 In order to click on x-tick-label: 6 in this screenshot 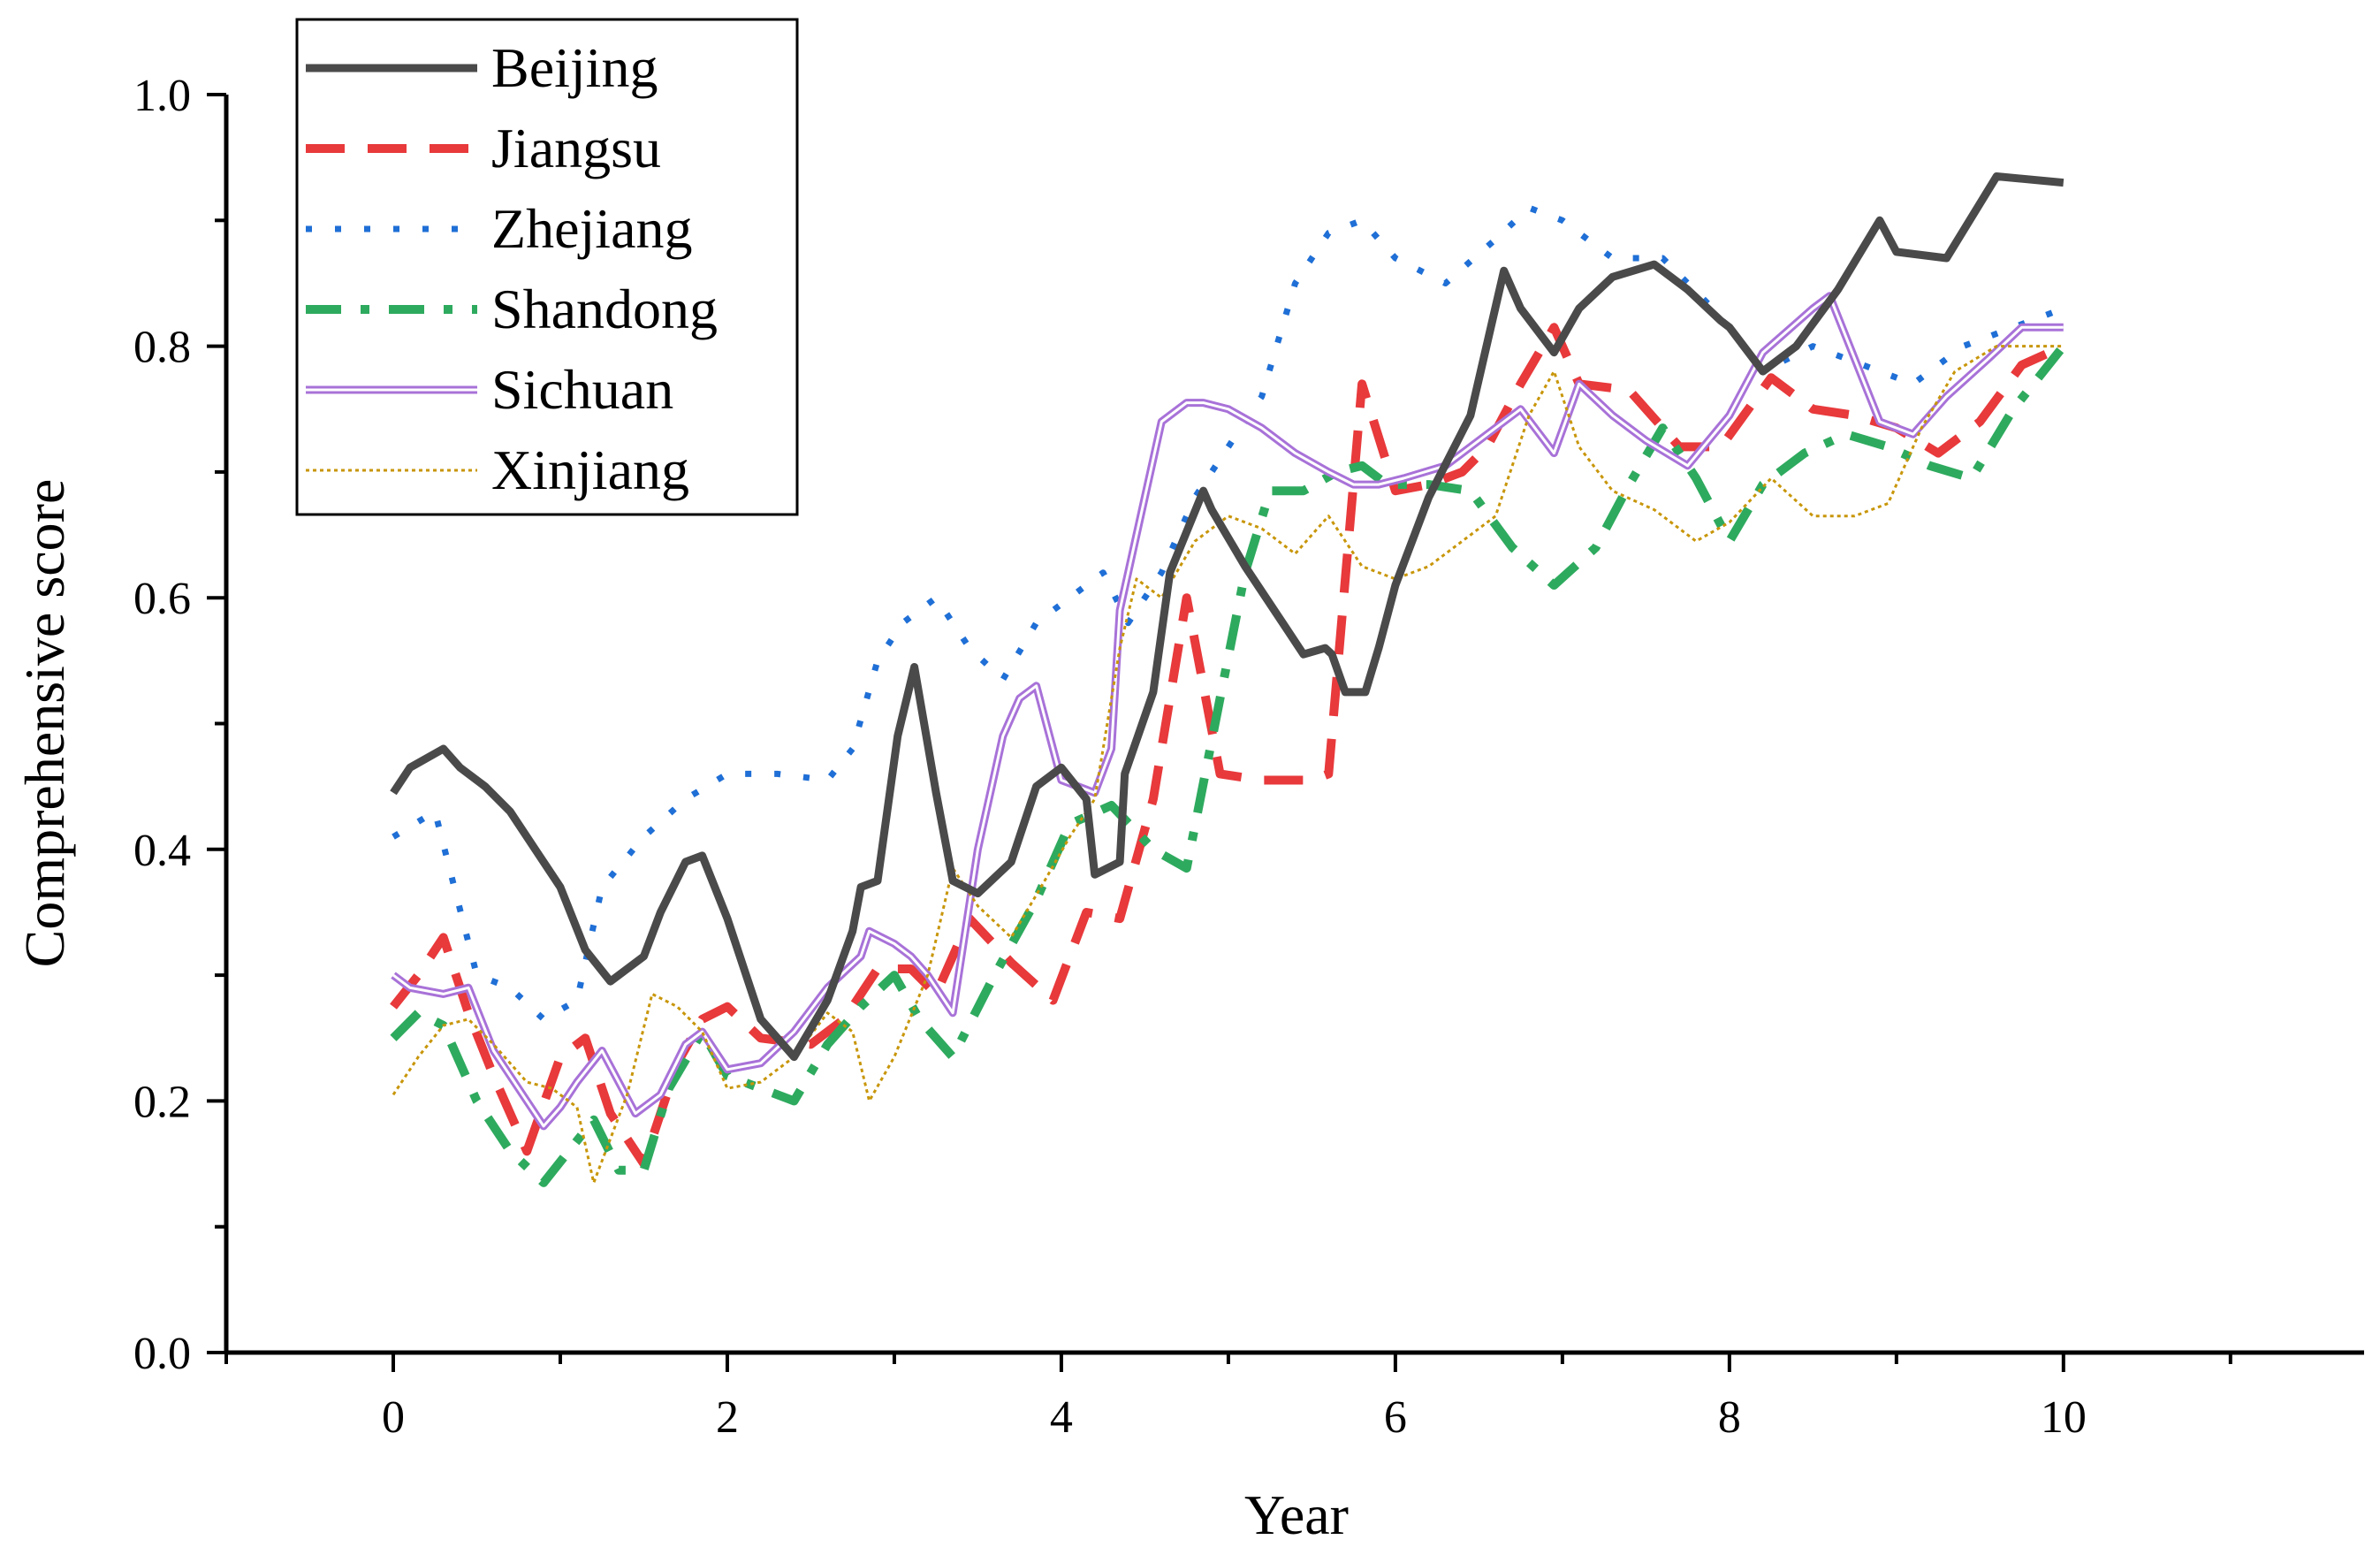, I will do `click(1395, 1418)`.